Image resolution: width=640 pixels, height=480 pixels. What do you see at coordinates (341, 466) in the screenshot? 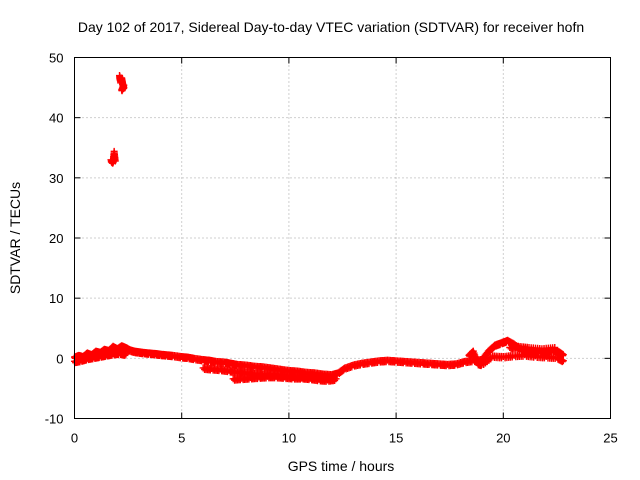
I see `x-axis-label: GPS time / hours` at bounding box center [341, 466].